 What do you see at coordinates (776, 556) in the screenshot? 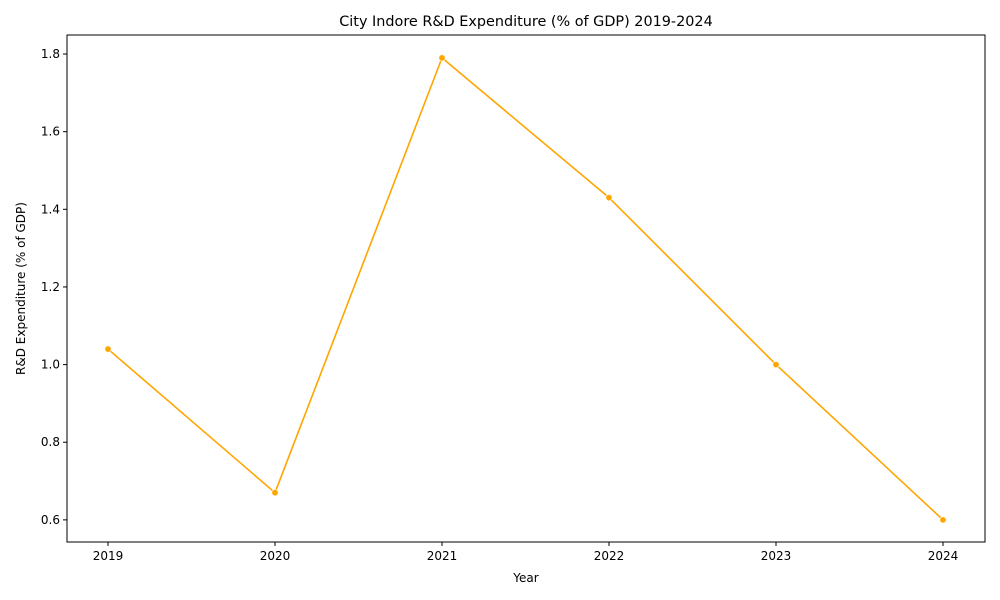
I see `x-tick-label: 2023` at bounding box center [776, 556].